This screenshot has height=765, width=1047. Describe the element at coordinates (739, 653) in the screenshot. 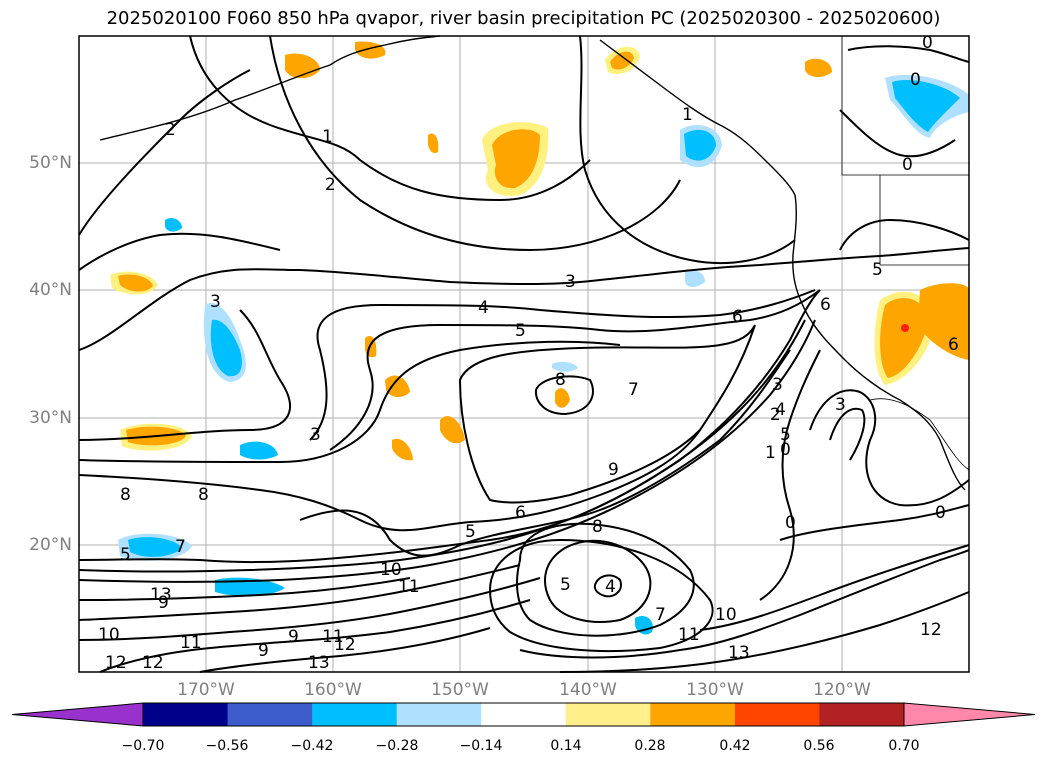

I see `contour-label: 13` at that location.